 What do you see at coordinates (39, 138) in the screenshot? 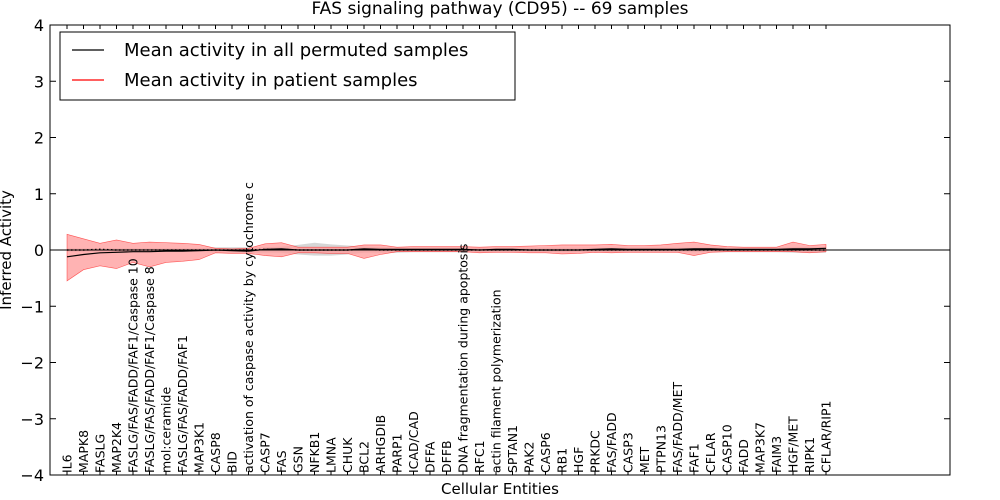
I see `y-tick-label: 2` at bounding box center [39, 138].